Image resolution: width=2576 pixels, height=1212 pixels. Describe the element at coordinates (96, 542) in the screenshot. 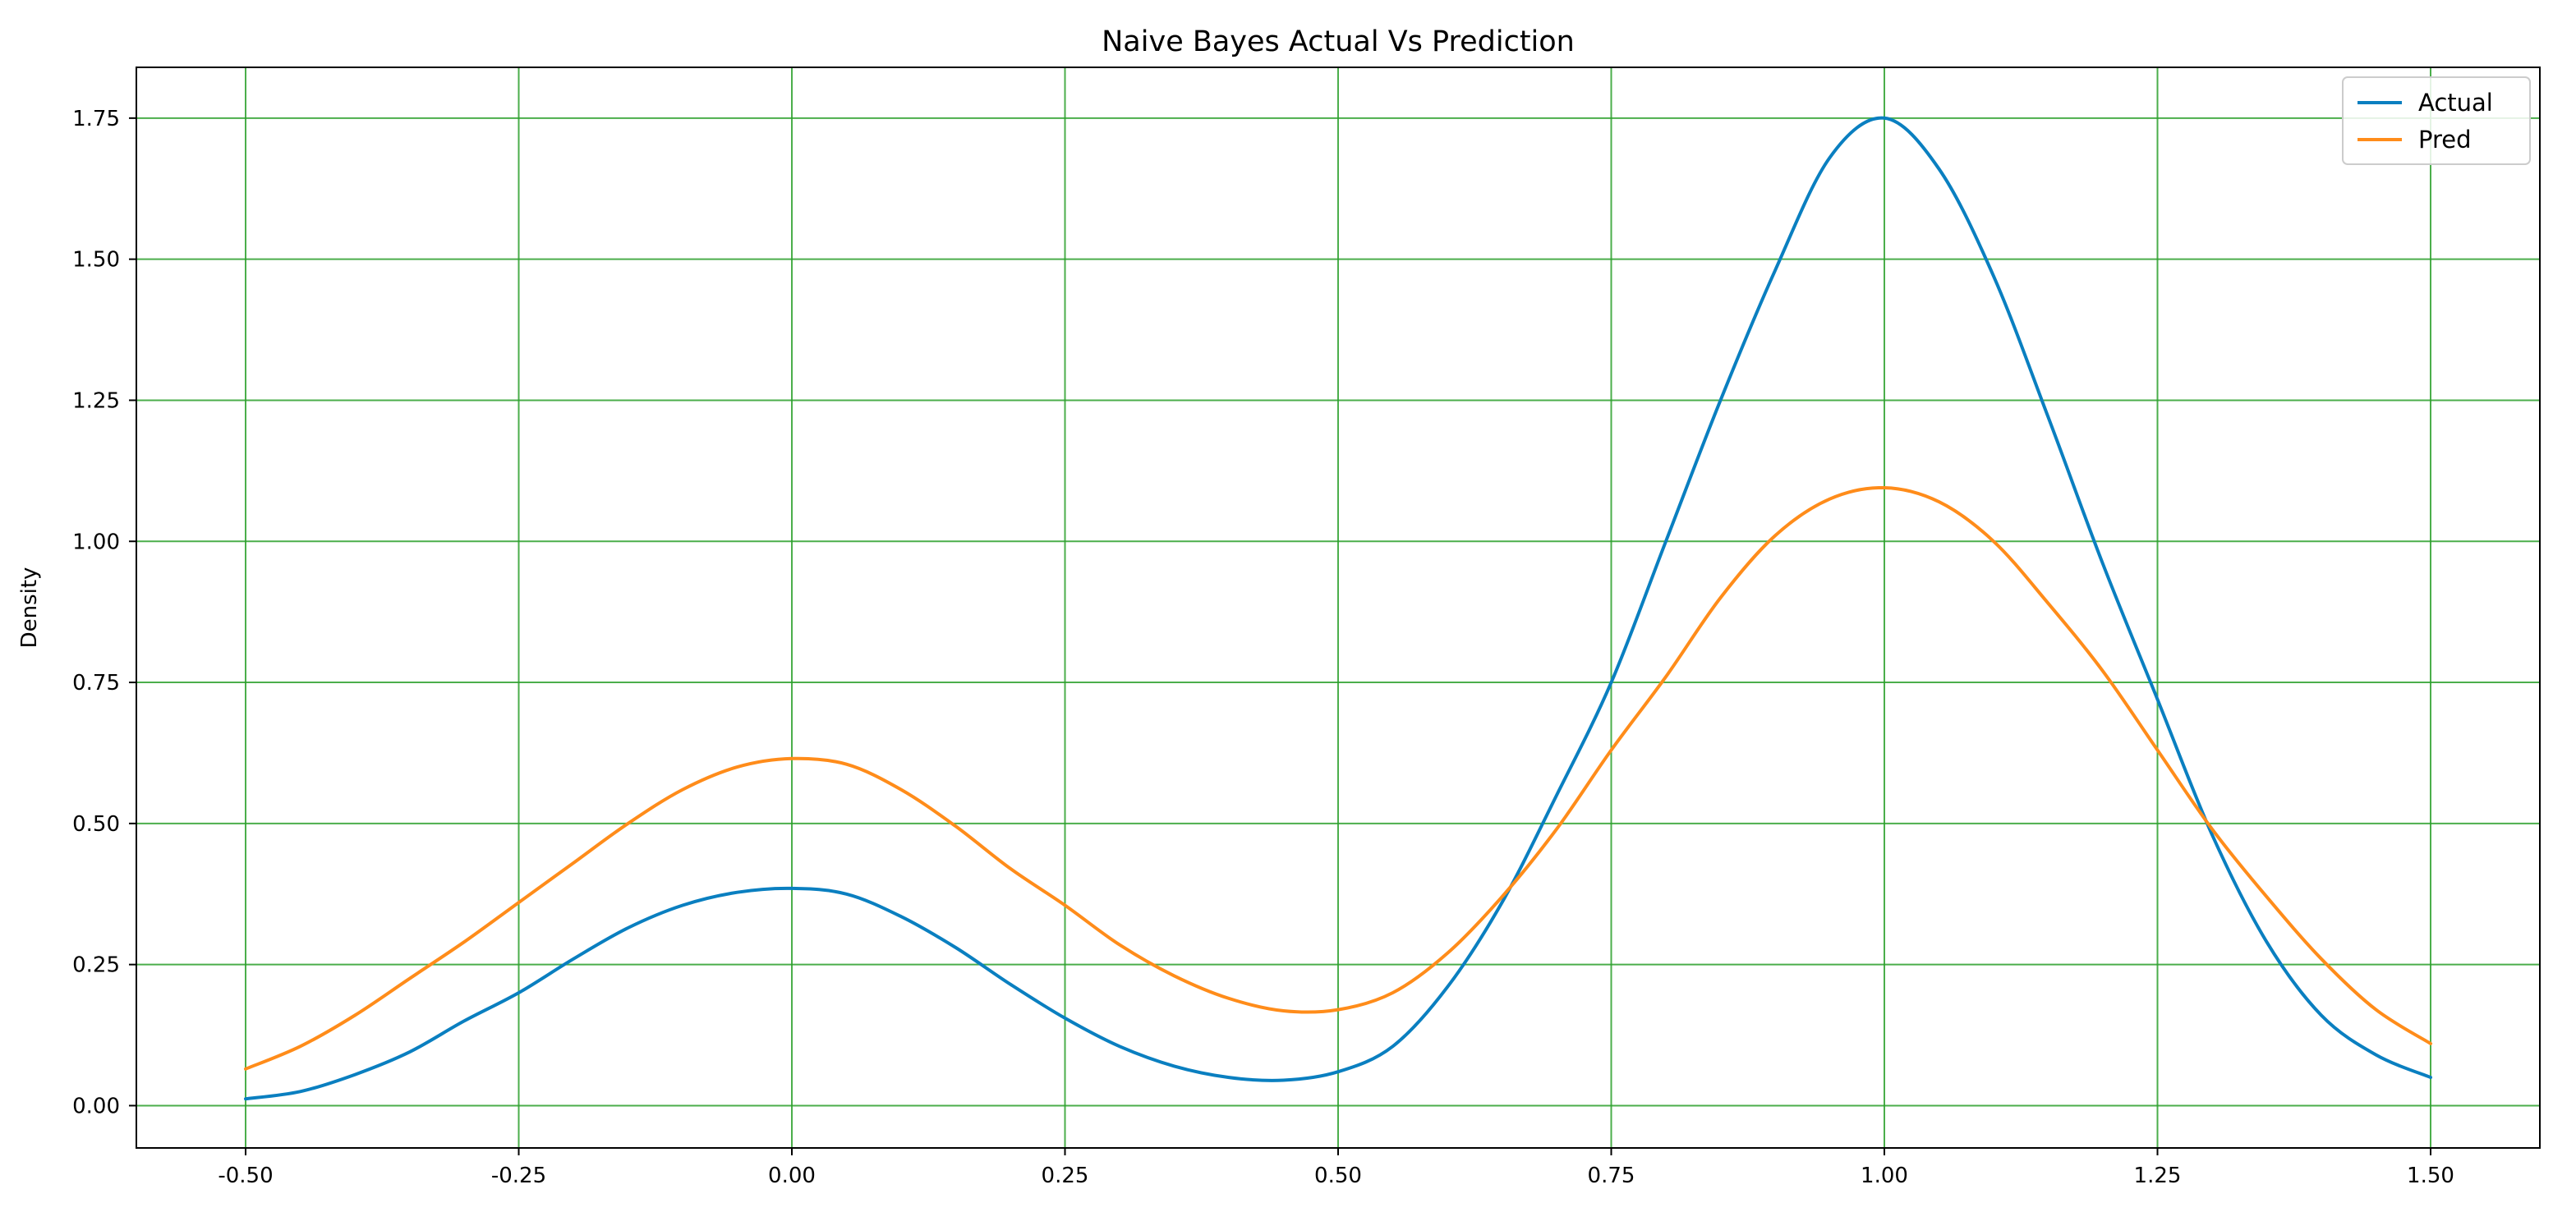

I see `y-tick-label: 1.00` at that location.